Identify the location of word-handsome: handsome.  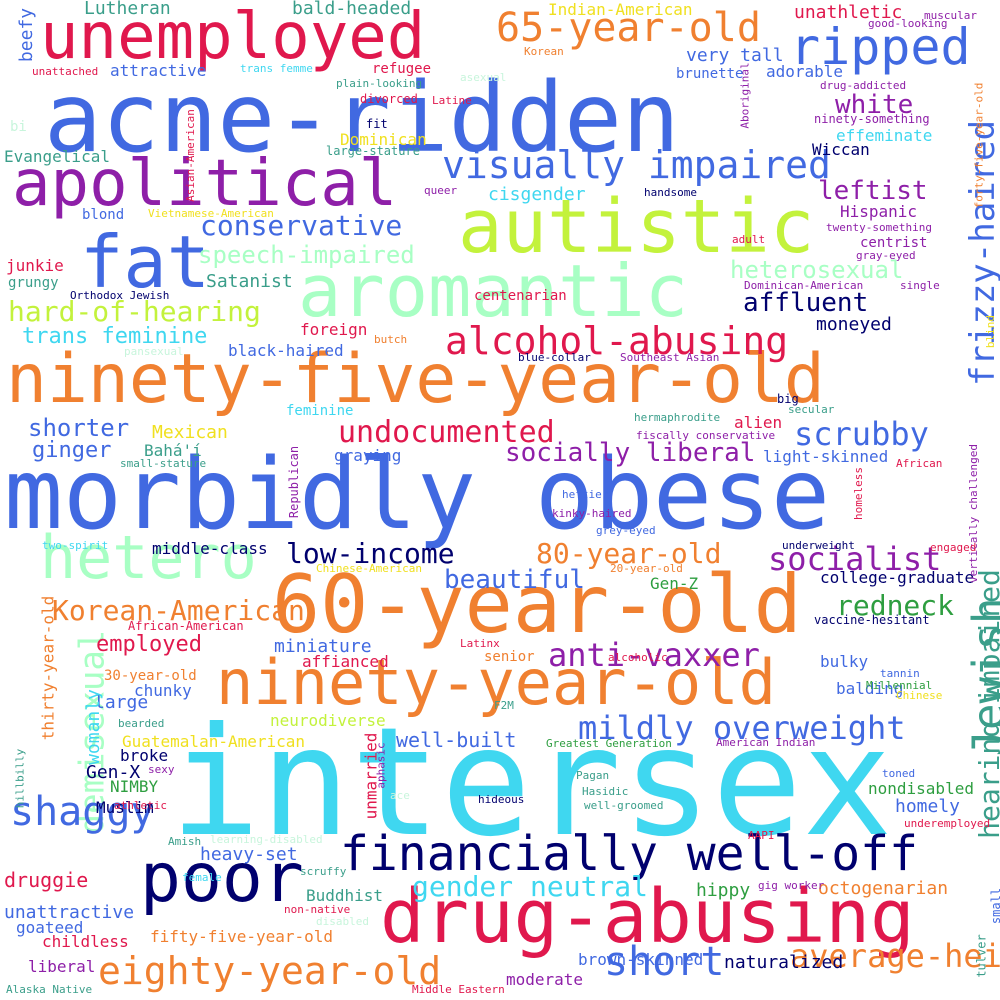
(670, 192).